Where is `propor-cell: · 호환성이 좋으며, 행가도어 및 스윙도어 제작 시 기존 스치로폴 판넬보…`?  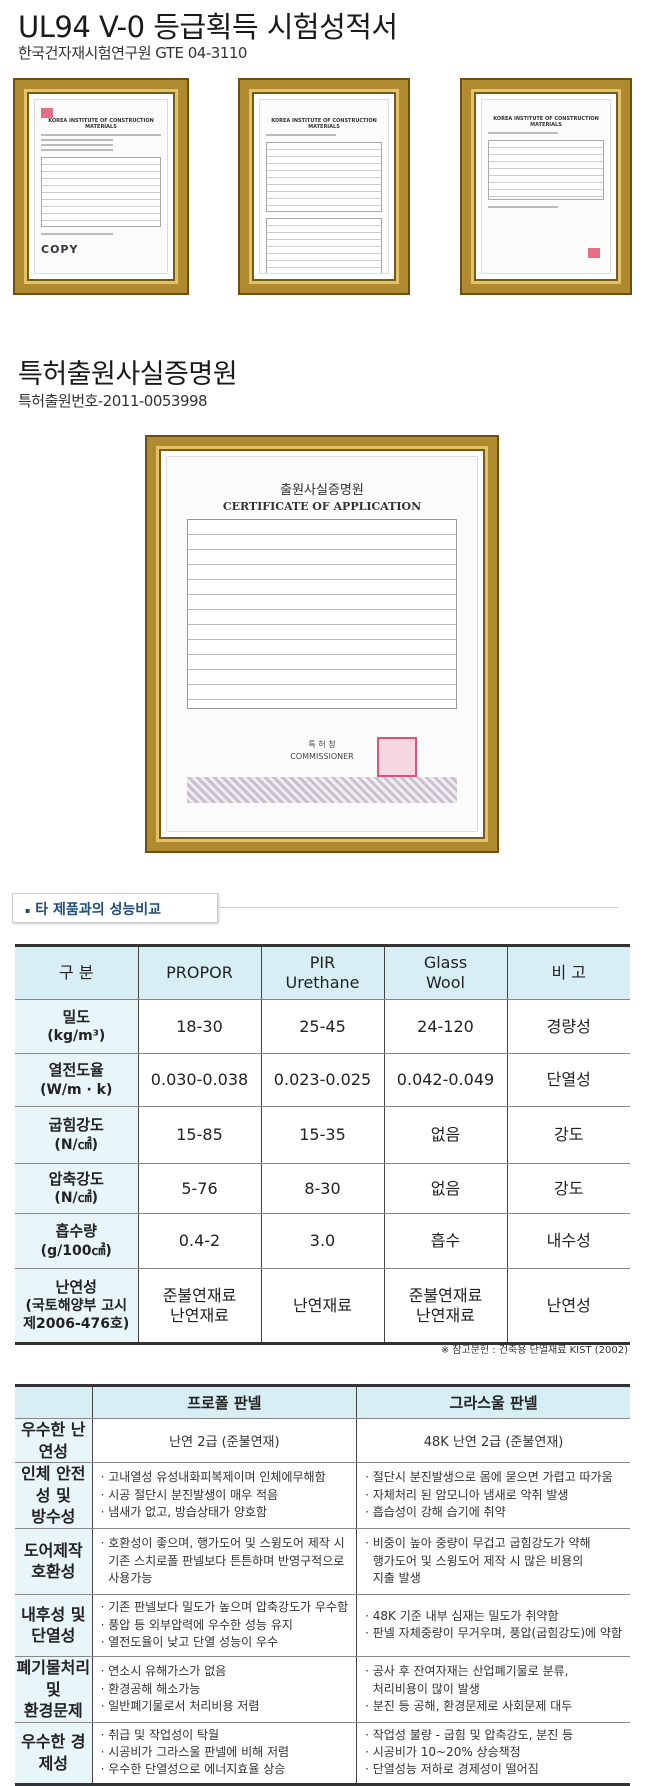
propor-cell: · 호환성이 좋으며, 행가도어 및 스윙도어 제작 시 기존 스치로폴 판넬보… is located at coordinates (224, 1561).